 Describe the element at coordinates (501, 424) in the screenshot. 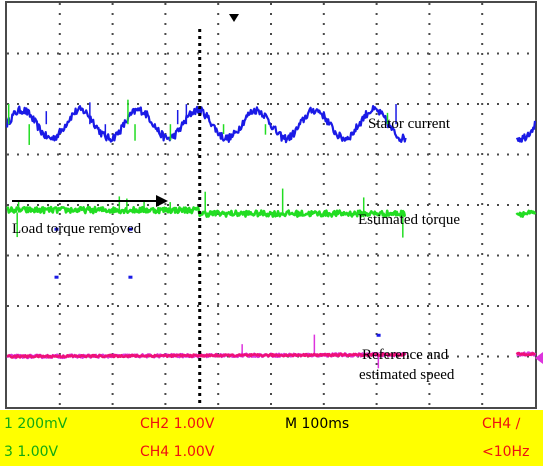

I see `readout-trigger: CH4 ∕` at that location.